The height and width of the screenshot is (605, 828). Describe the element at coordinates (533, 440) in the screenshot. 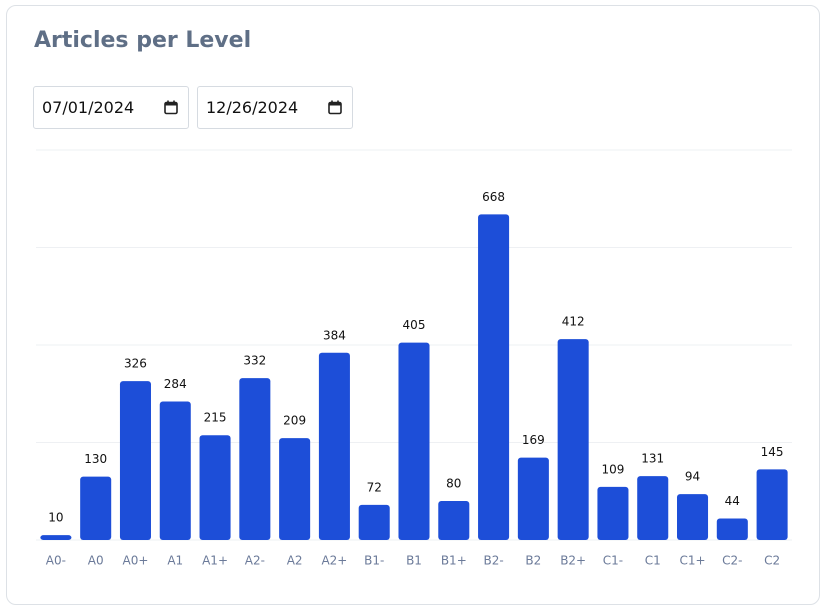

I see `value-label: 169` at that location.